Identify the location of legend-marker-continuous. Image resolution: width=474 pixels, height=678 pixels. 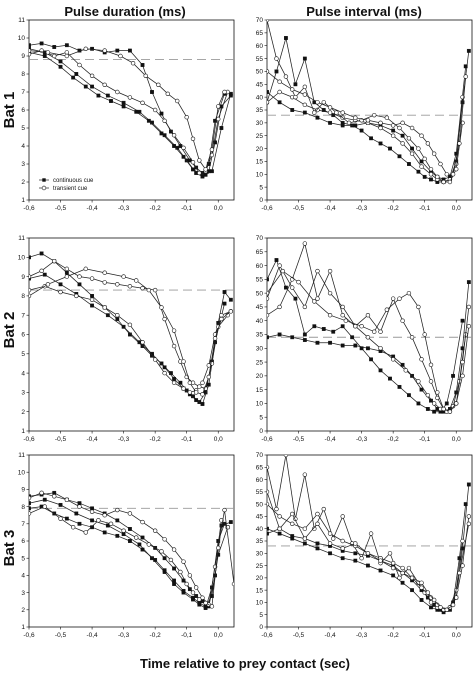
(44, 180).